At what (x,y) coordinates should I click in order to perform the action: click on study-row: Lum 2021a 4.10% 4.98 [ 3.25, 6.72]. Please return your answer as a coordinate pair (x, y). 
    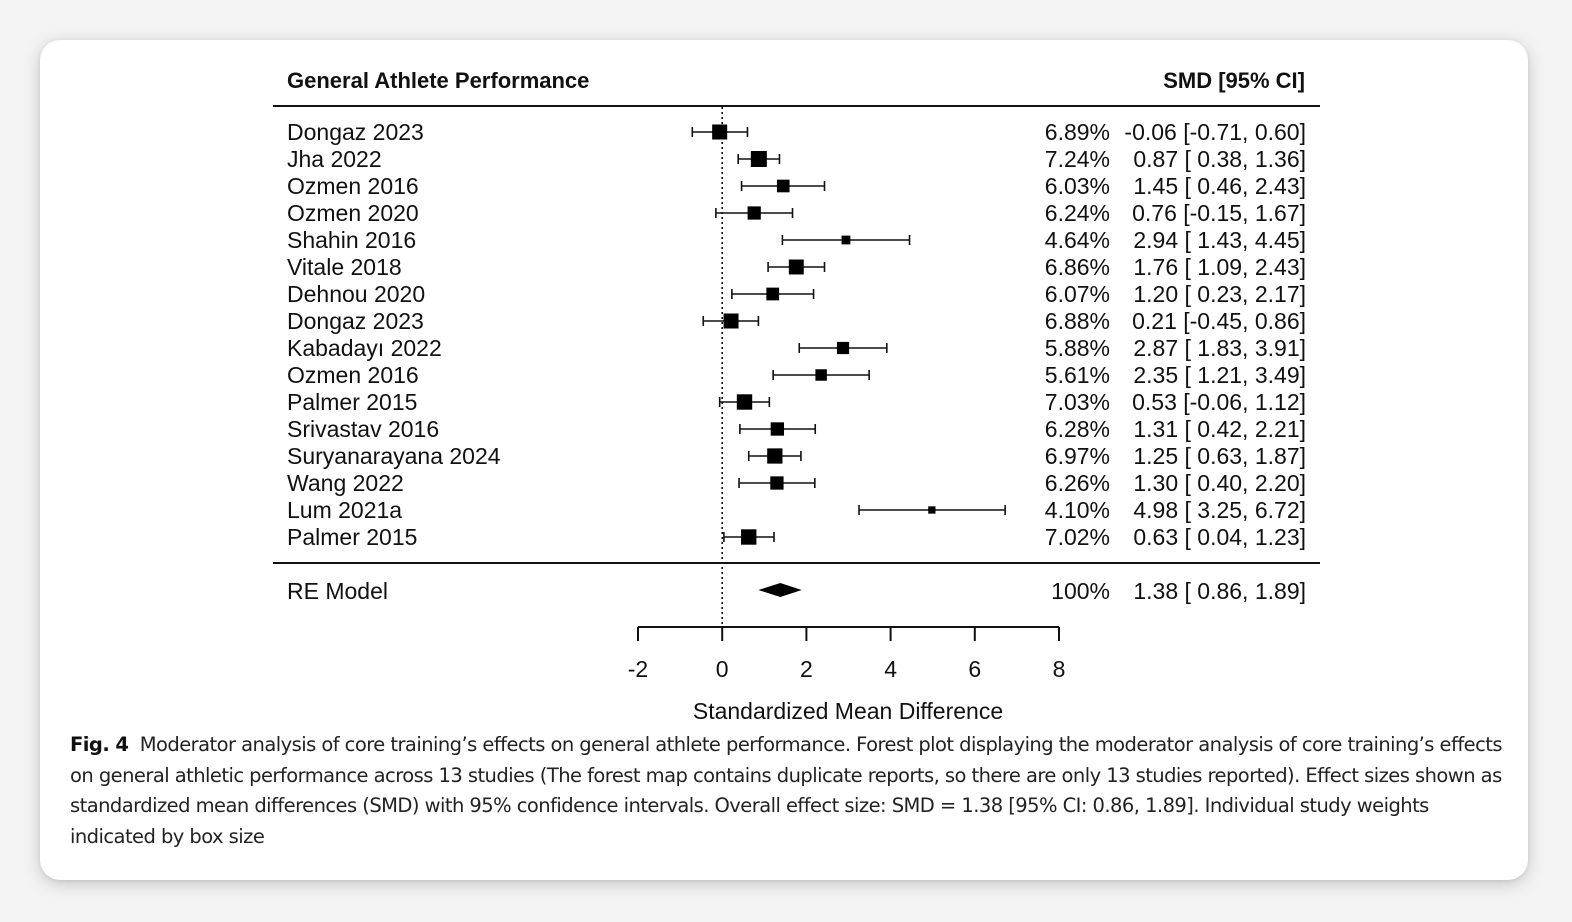
    Looking at the image, I should click on (796, 510).